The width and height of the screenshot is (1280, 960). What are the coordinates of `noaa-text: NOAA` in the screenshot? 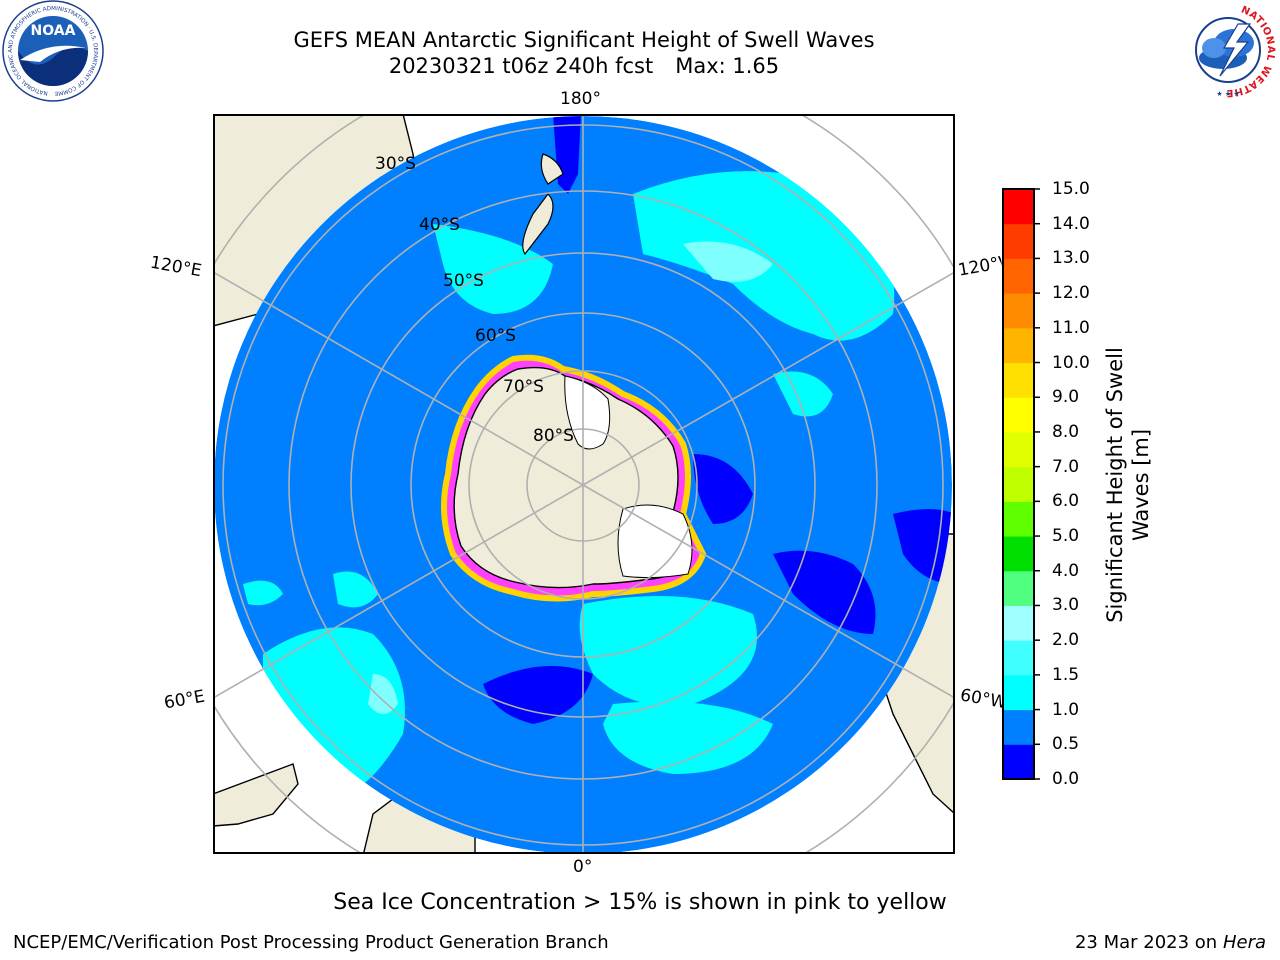 It's located at (53, 31).